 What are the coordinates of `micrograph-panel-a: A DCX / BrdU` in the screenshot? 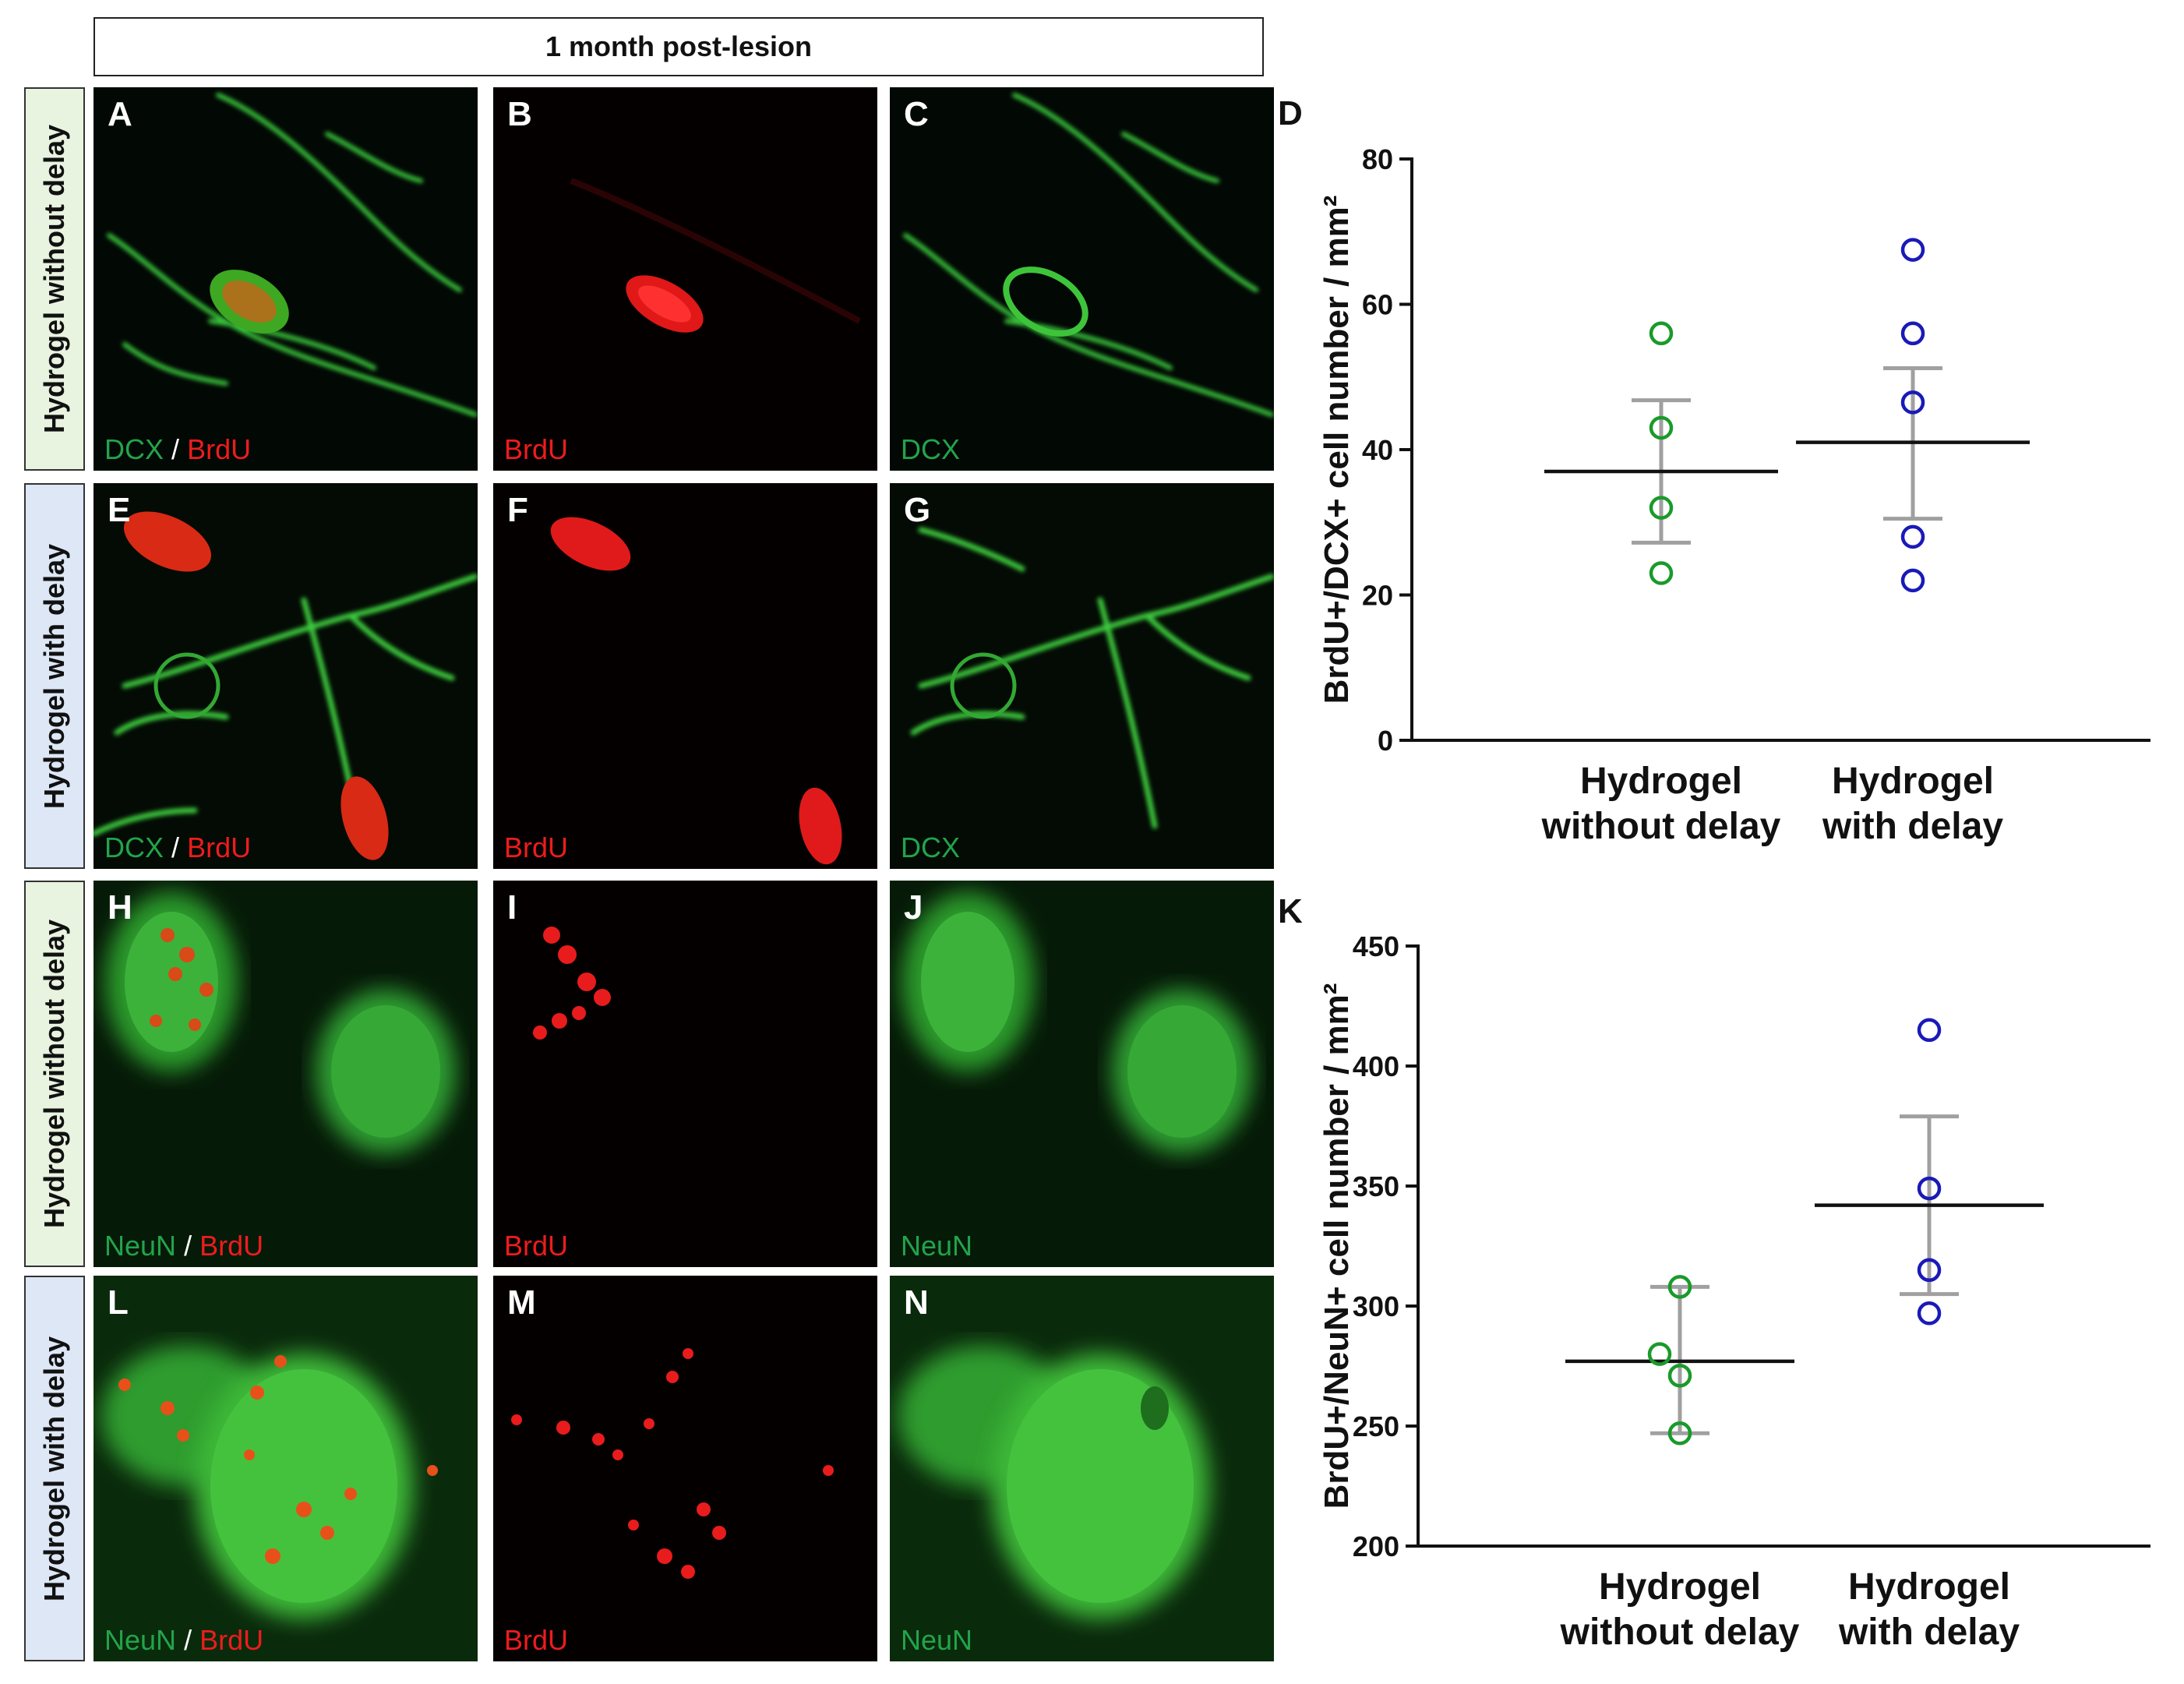 It's located at (285, 279).